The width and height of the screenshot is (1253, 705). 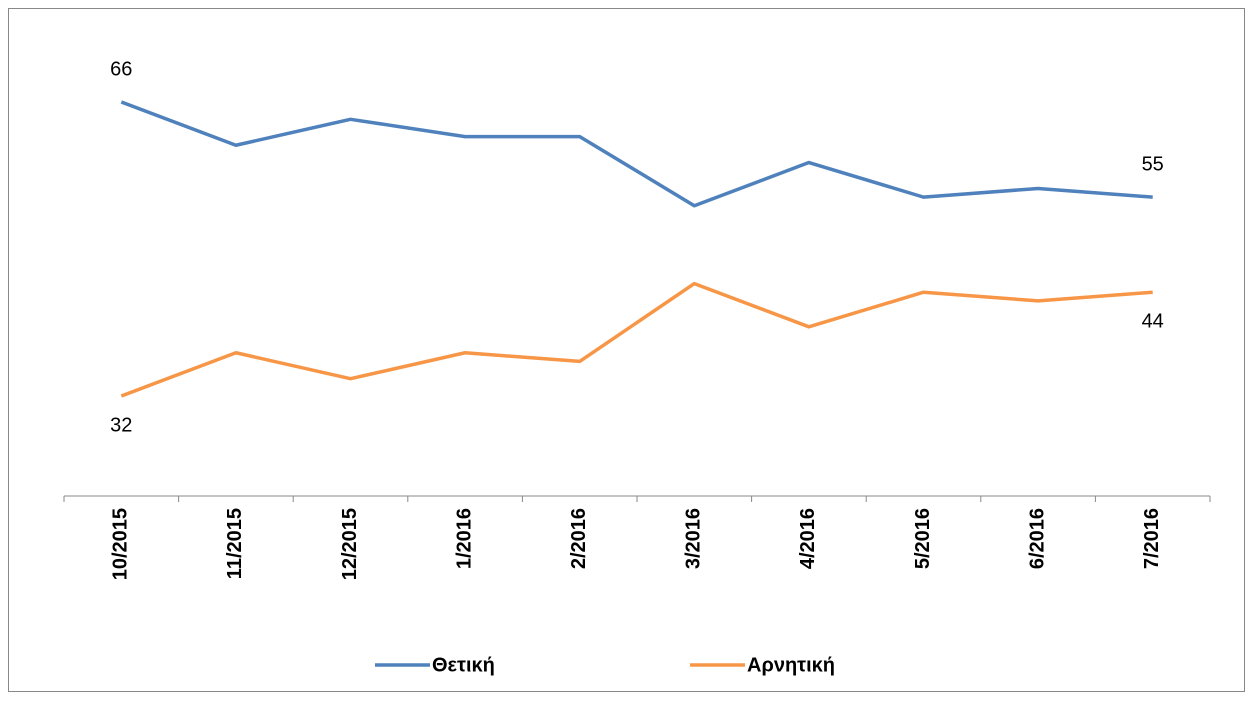 What do you see at coordinates (463, 665) in the screenshot?
I see `legend-label: Θετική` at bounding box center [463, 665].